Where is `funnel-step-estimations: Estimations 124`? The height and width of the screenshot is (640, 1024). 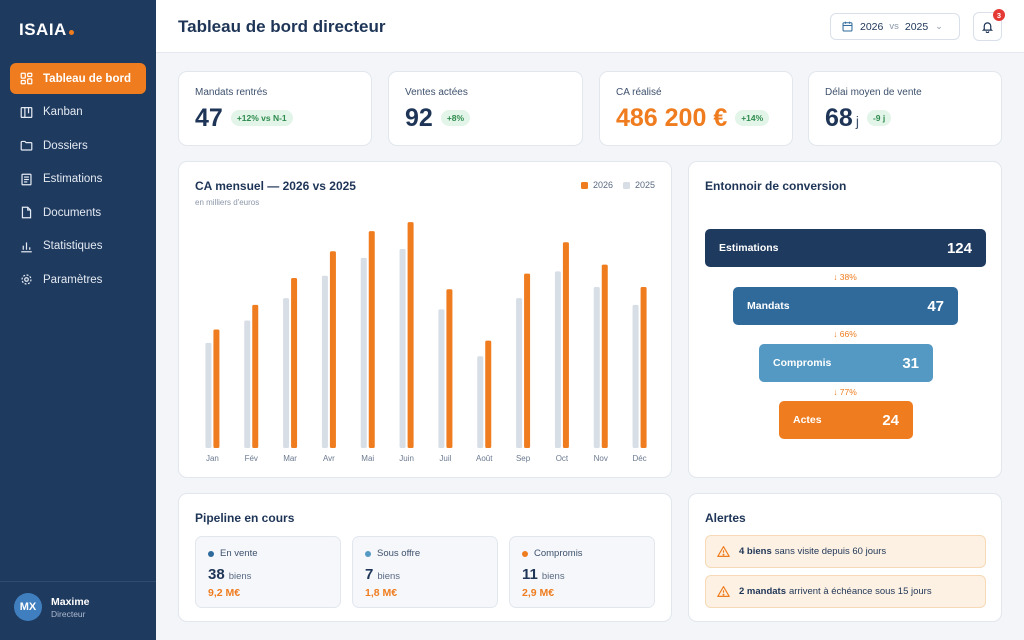 funnel-step-estimations: Estimations 124 is located at coordinates (845, 248).